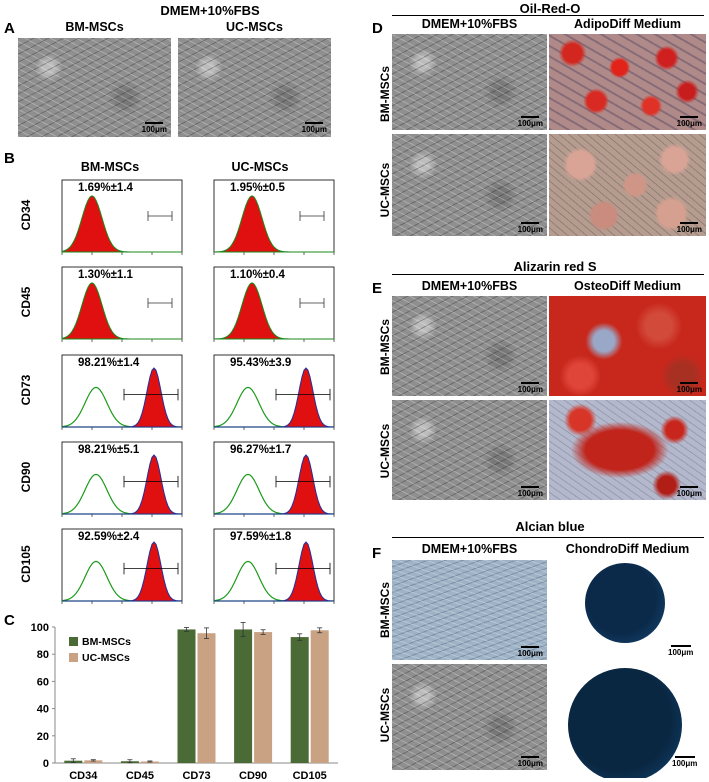 The width and height of the screenshot is (709, 782). I want to click on panel-e-row-uc: UC-MSCs, so click(385, 451).